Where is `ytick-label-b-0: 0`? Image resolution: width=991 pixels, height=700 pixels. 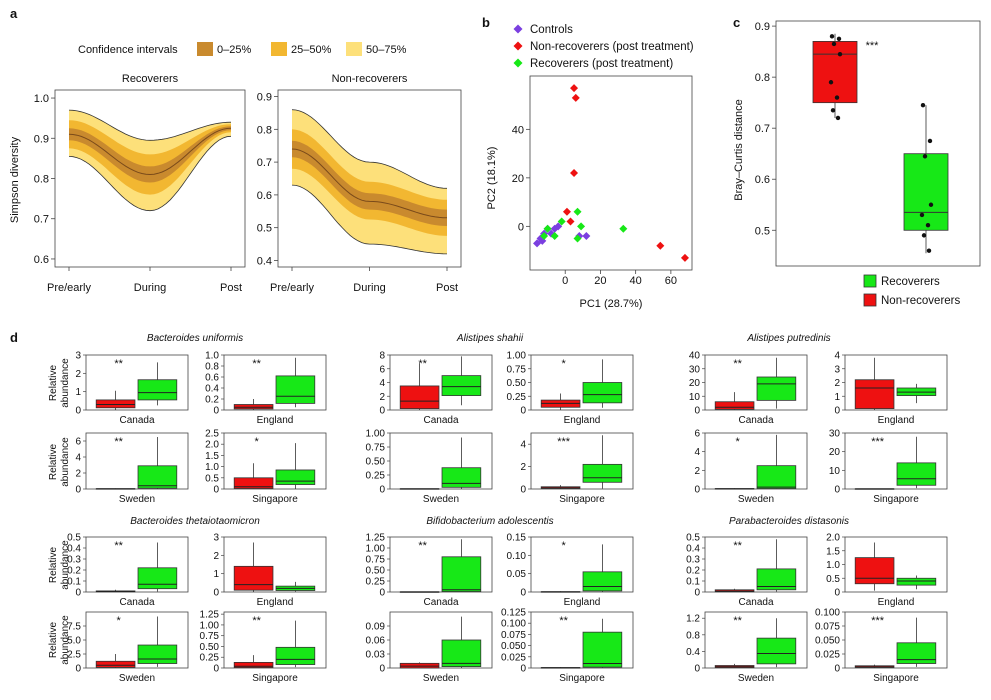 ytick-label-b-0: 0 is located at coordinates (521, 227).